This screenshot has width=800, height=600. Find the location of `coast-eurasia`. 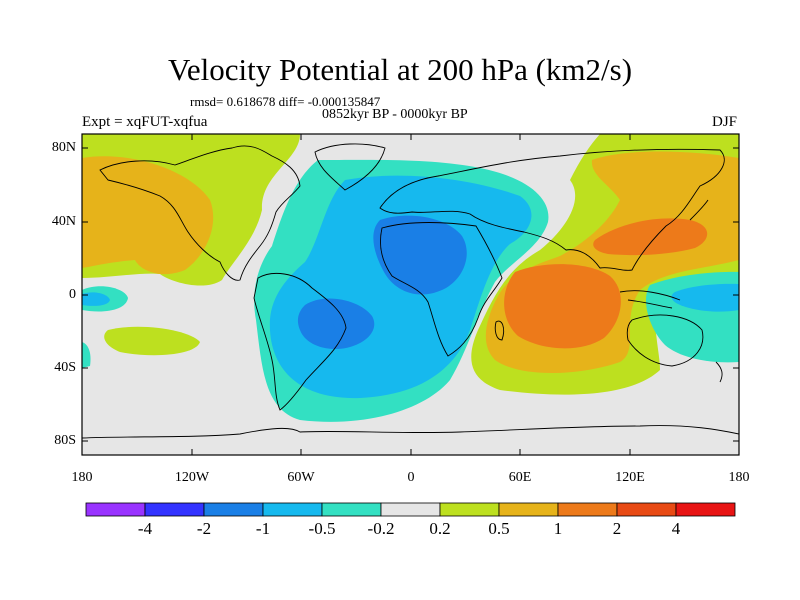

coast-eurasia is located at coordinates (552, 209).